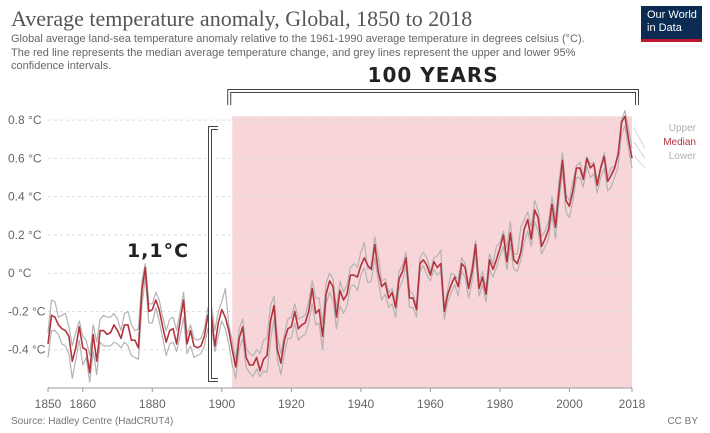 The height and width of the screenshot is (433, 710). Describe the element at coordinates (25, 235) in the screenshot. I see `y-tick-label: 0.2 °C` at that location.